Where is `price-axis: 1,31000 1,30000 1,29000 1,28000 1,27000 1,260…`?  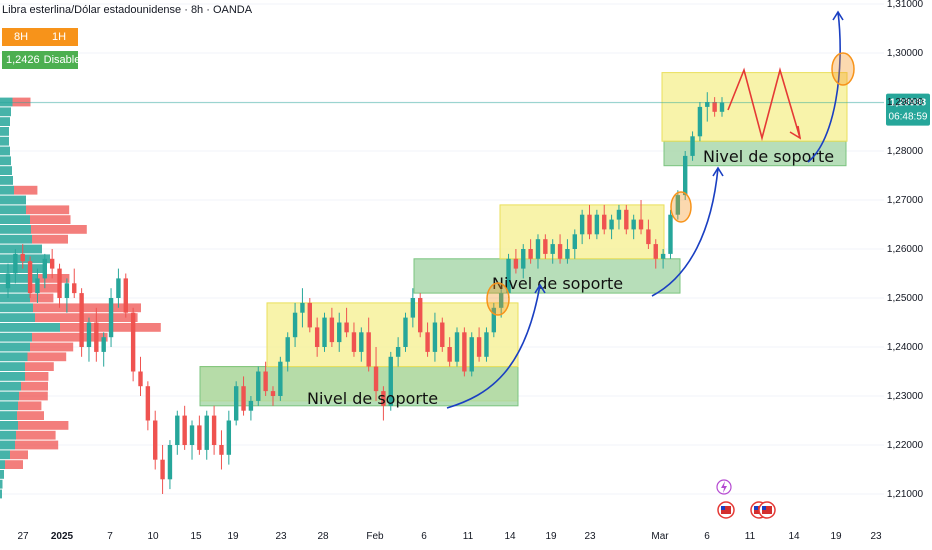
price-axis: 1,31000 1,30000 1,29000 1,28000 1,27000 1,260… is located at coordinates (905, 250).